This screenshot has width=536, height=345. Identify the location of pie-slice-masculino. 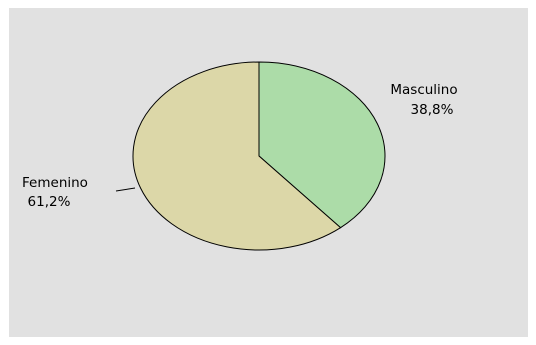
(322, 145).